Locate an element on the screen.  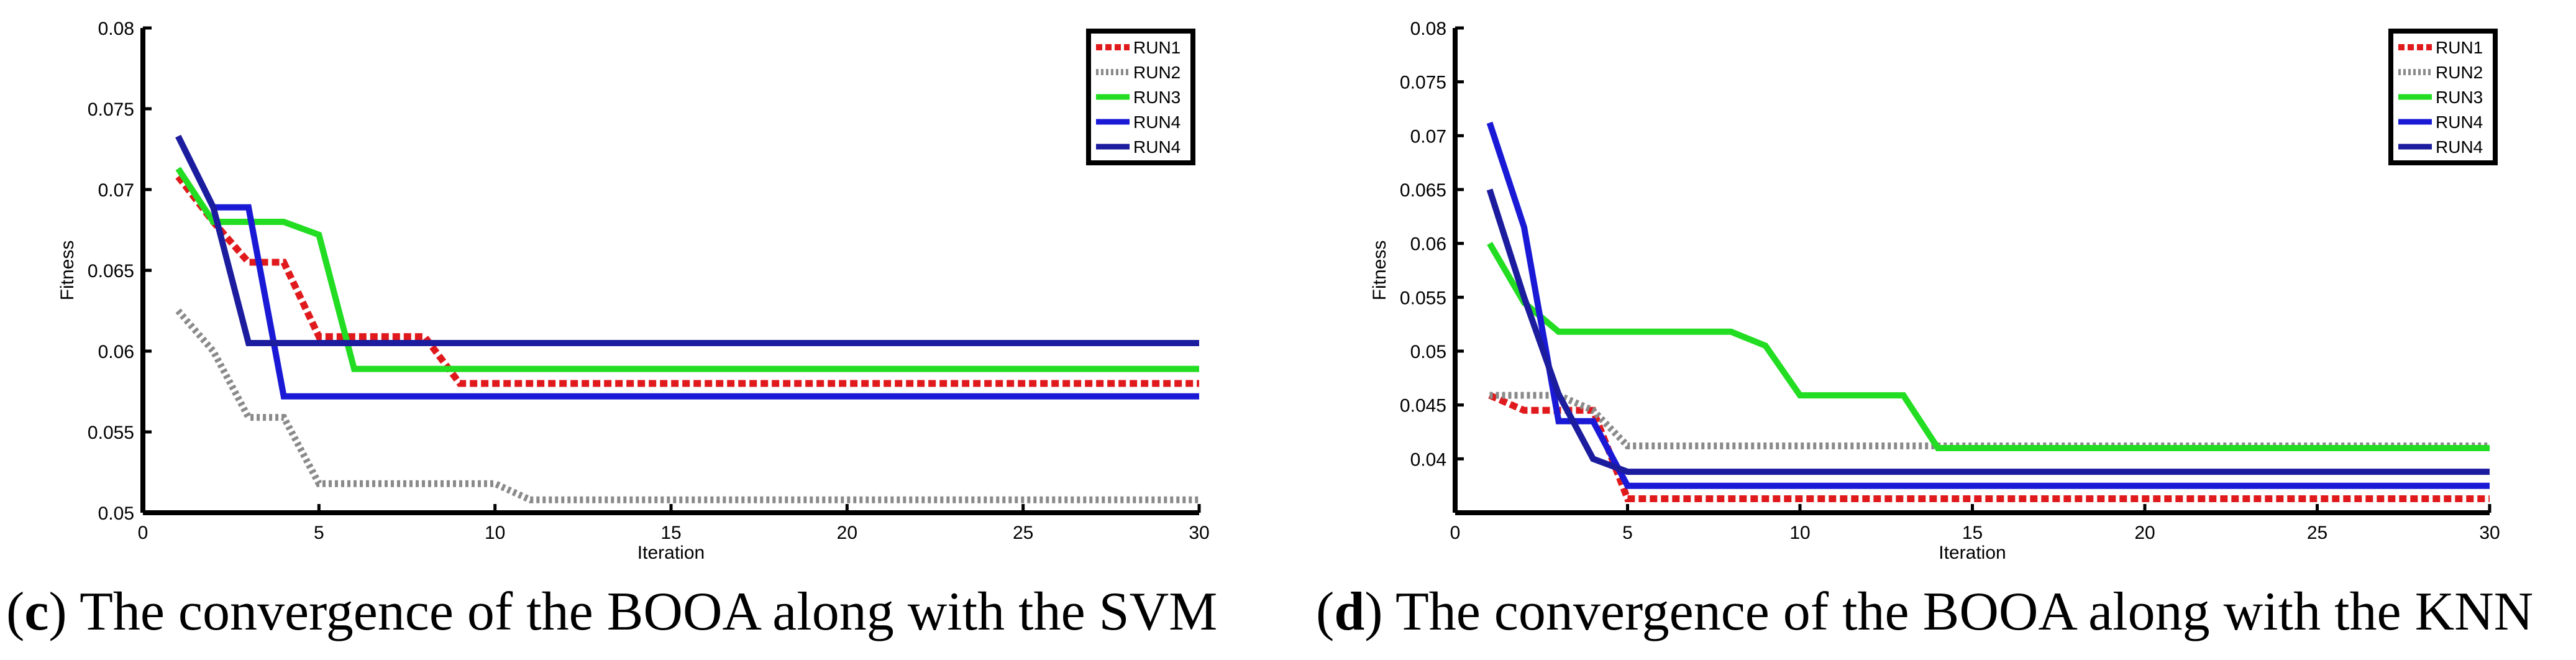
caption-c-letter: c is located at coordinates (36, 612).